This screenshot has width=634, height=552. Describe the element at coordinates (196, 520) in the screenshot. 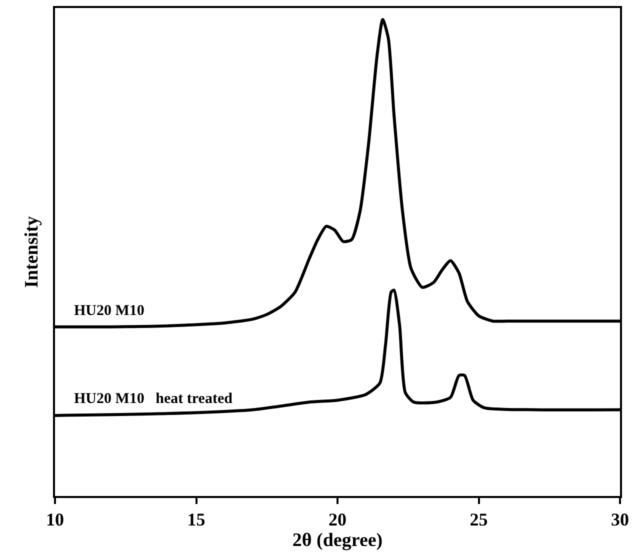

I see `x-tick-label: 15` at that location.